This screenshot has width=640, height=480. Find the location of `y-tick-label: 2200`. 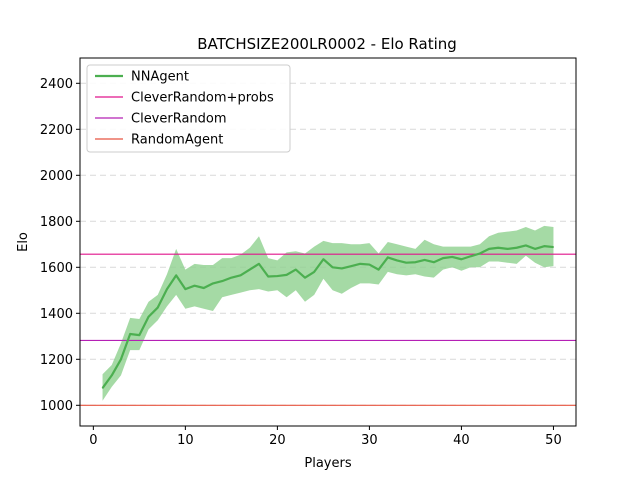

y-tick-label: 2200 is located at coordinates (56, 130).